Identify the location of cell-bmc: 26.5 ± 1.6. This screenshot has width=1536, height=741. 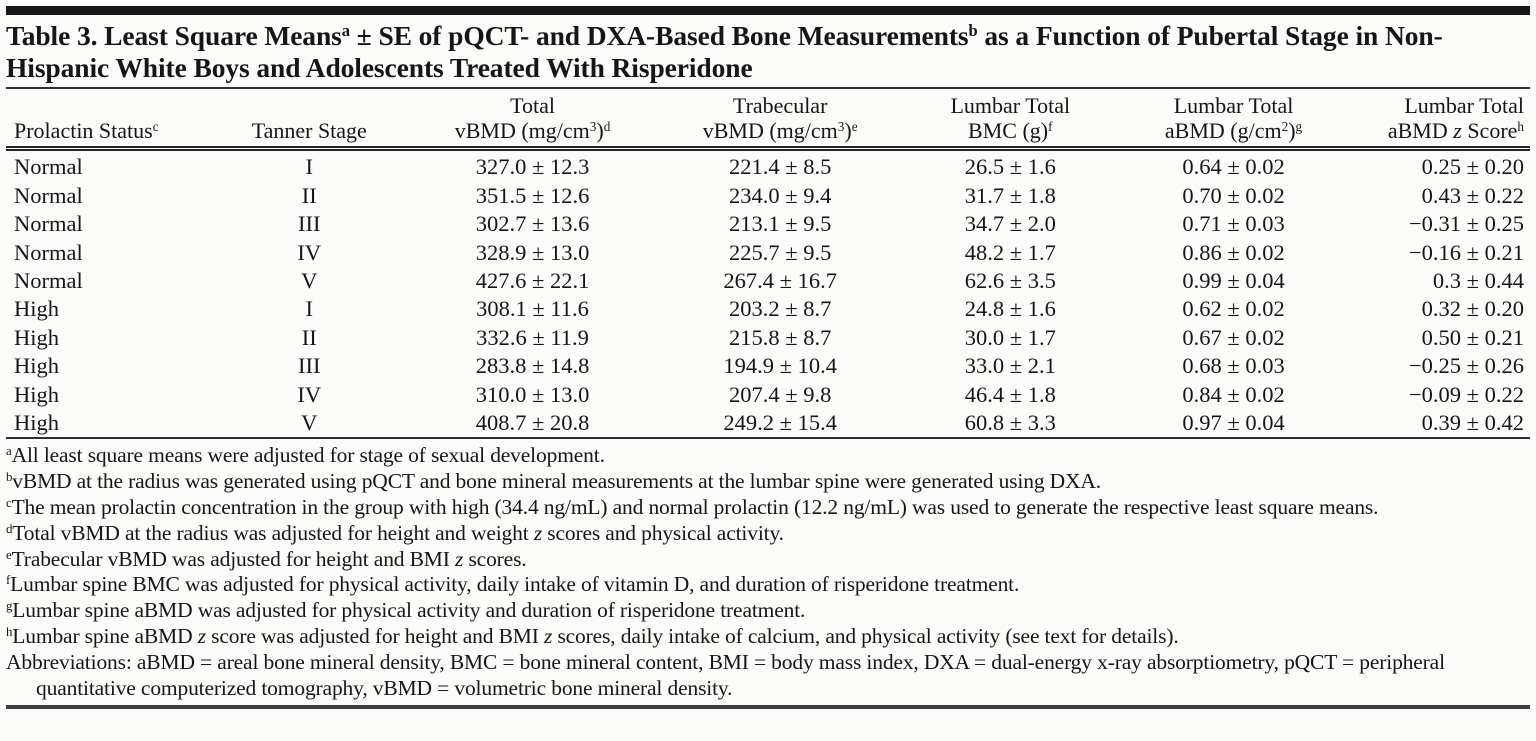
(1010, 167).